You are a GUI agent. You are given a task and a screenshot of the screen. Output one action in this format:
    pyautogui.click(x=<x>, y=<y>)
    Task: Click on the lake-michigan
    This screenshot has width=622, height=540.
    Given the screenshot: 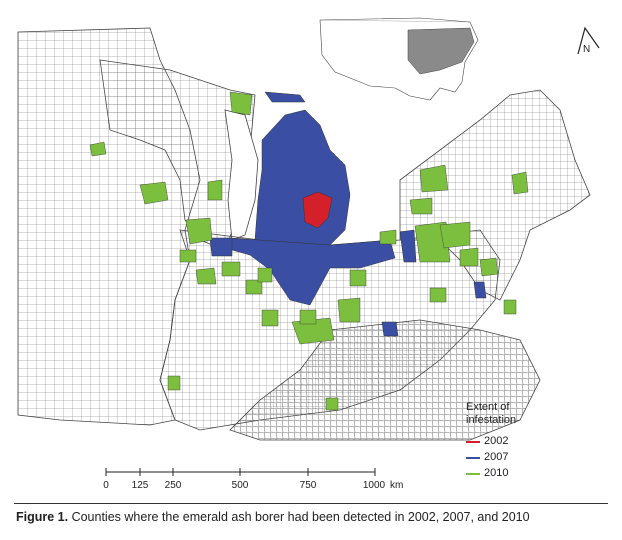 What is the action you would take?
    pyautogui.click(x=241, y=175)
    